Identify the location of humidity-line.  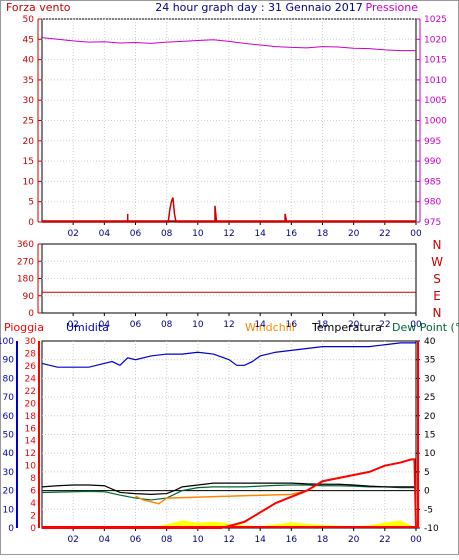
(228, 355).